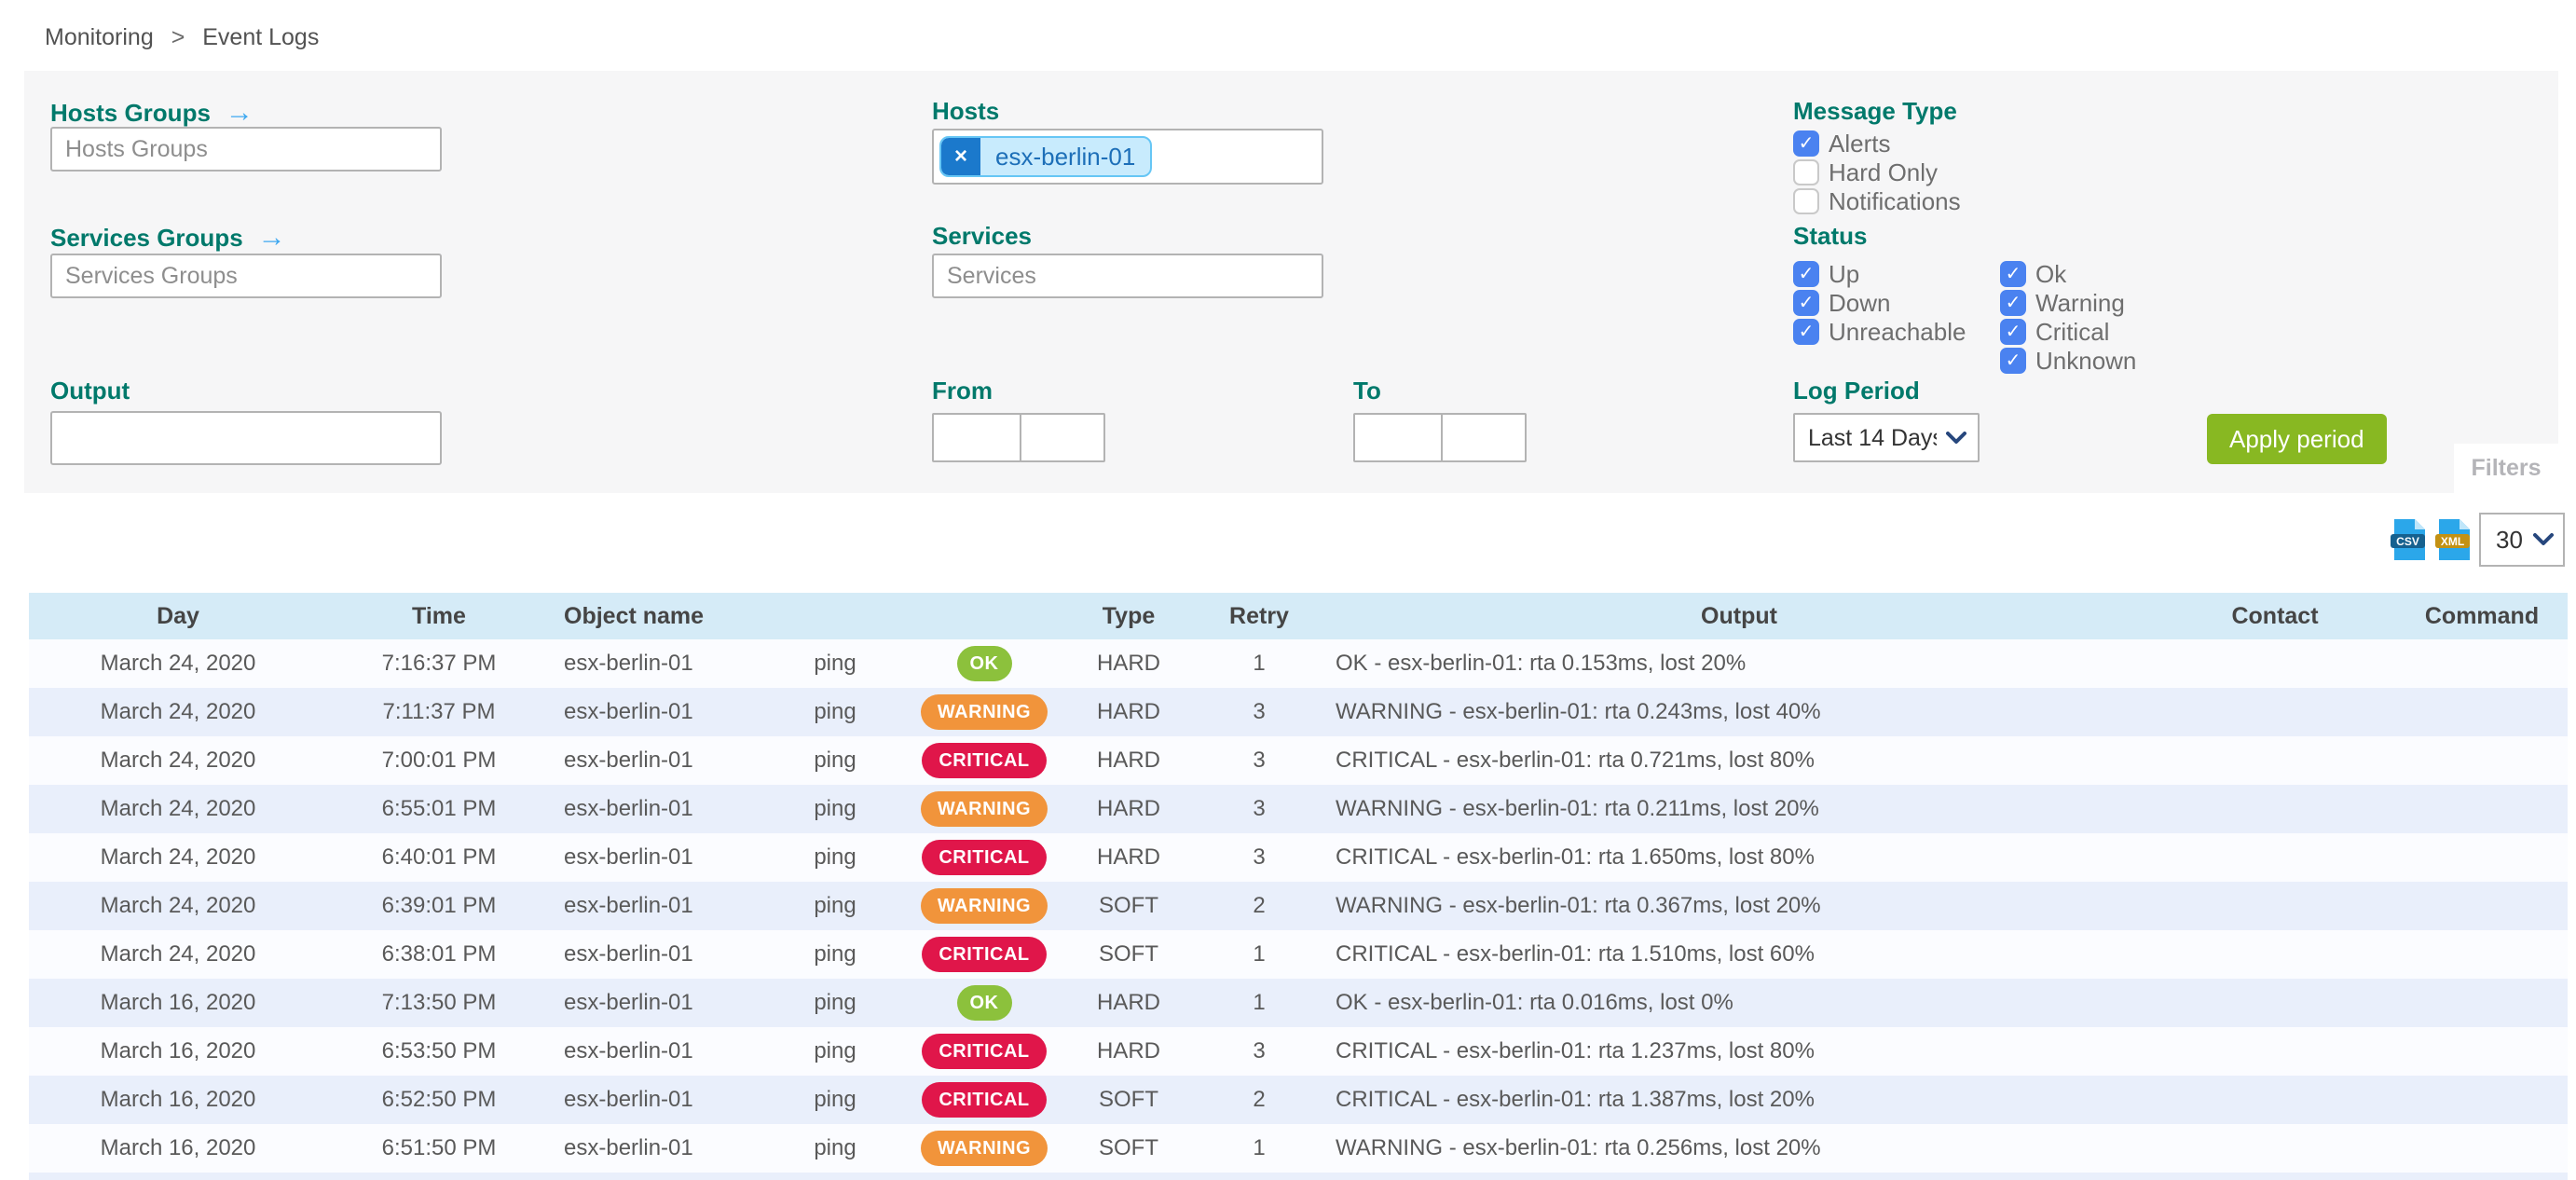 This screenshot has width=2576, height=1180. I want to click on from-date-input, so click(976, 437).